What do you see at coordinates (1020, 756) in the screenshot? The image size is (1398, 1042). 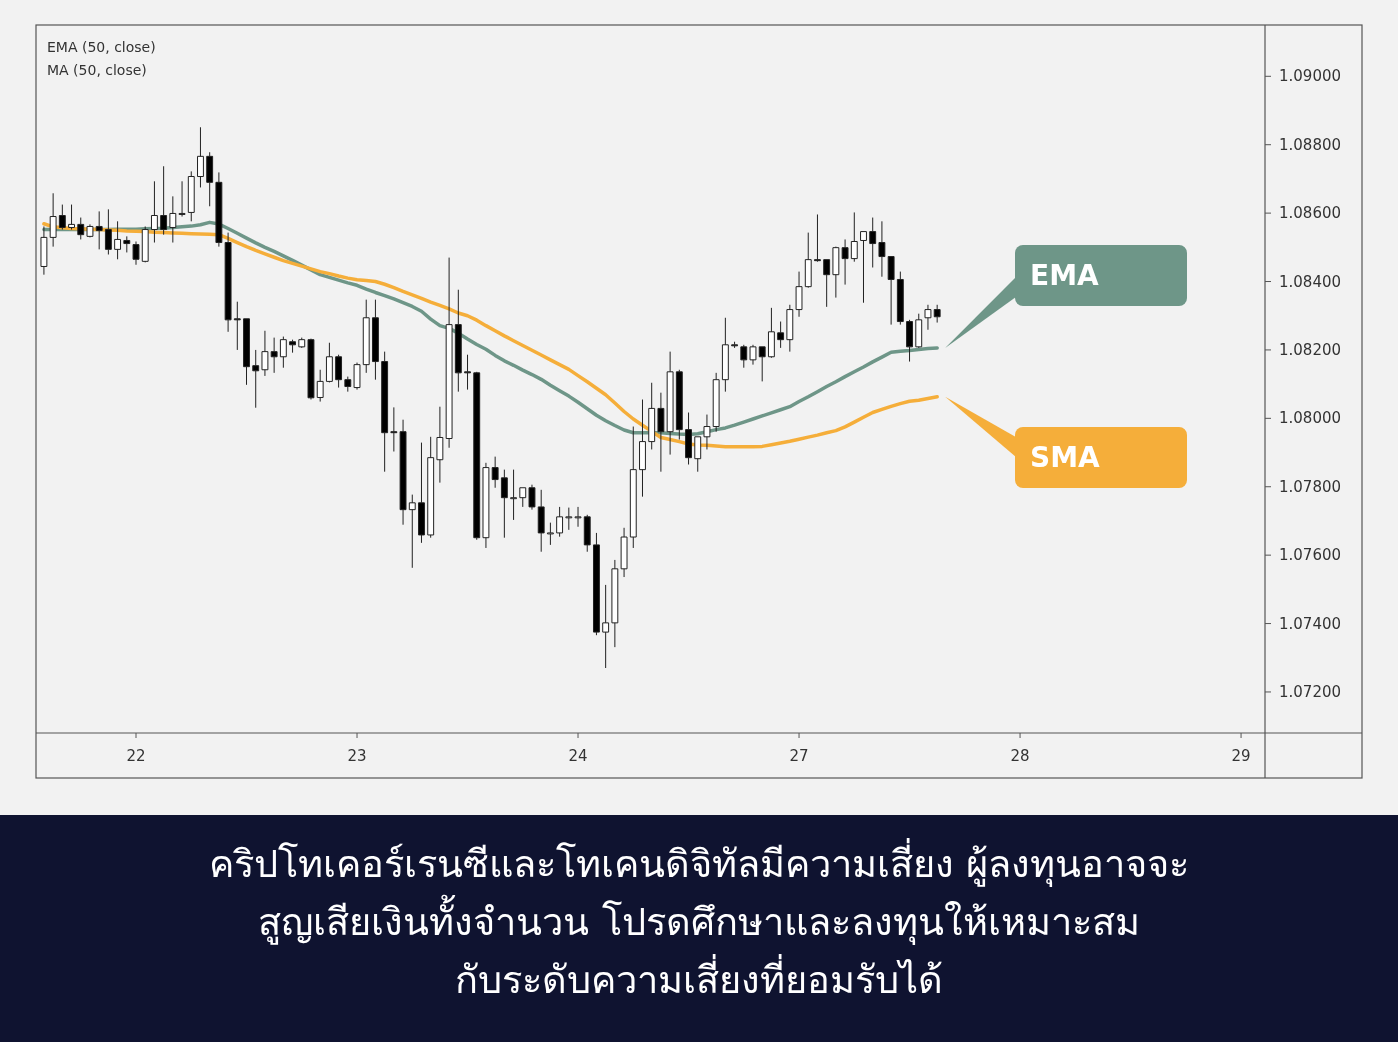 I see `x-tick-label: 28` at bounding box center [1020, 756].